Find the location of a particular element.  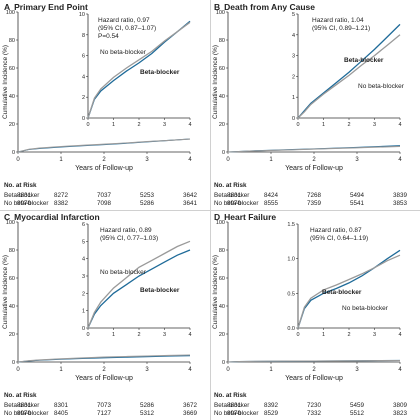

risk-cell: 8970 is located at coordinates (233, 203).